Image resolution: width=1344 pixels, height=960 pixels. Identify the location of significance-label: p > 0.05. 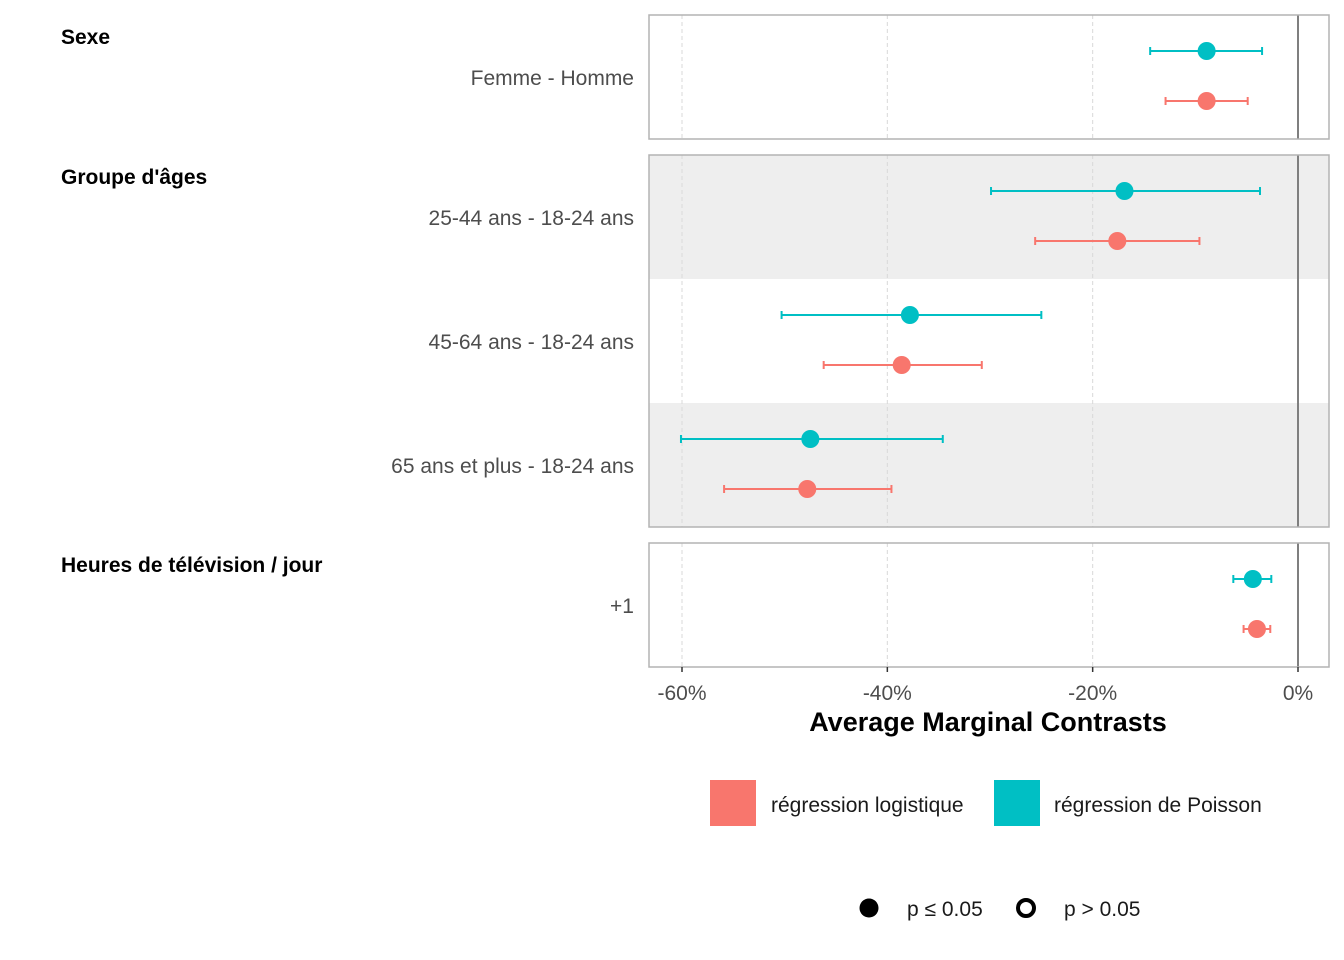
(1102, 909).